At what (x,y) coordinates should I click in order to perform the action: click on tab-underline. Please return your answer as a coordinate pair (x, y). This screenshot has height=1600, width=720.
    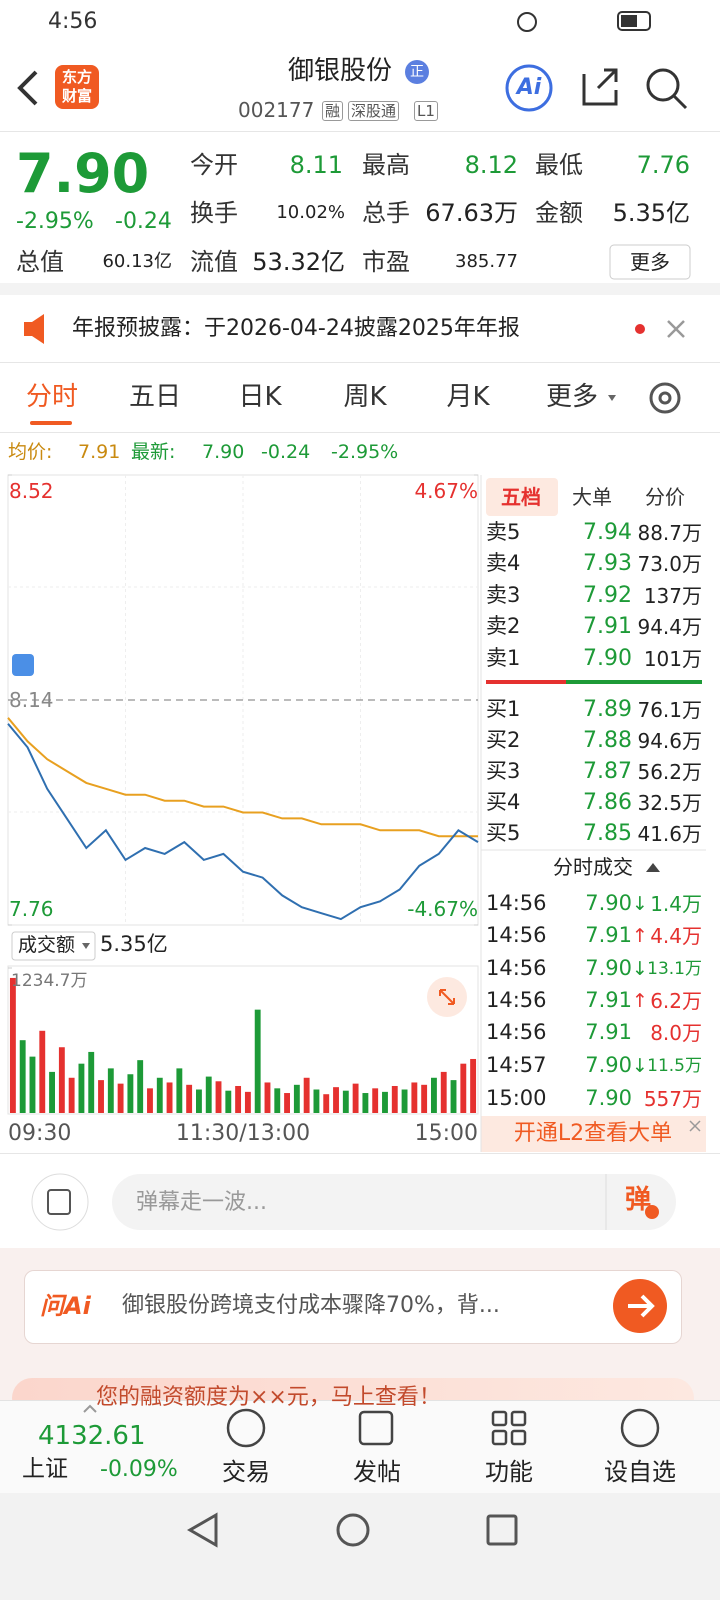
    Looking at the image, I should click on (51, 423).